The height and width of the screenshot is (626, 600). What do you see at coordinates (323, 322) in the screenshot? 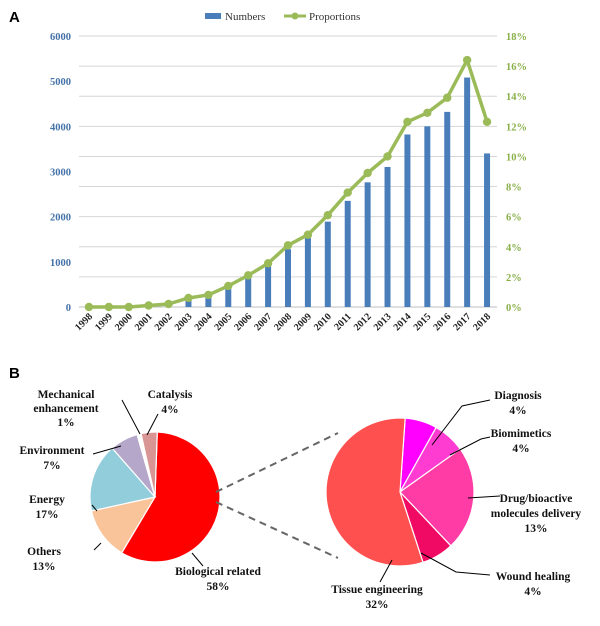
I see `x-tick-label: 2010` at bounding box center [323, 322].